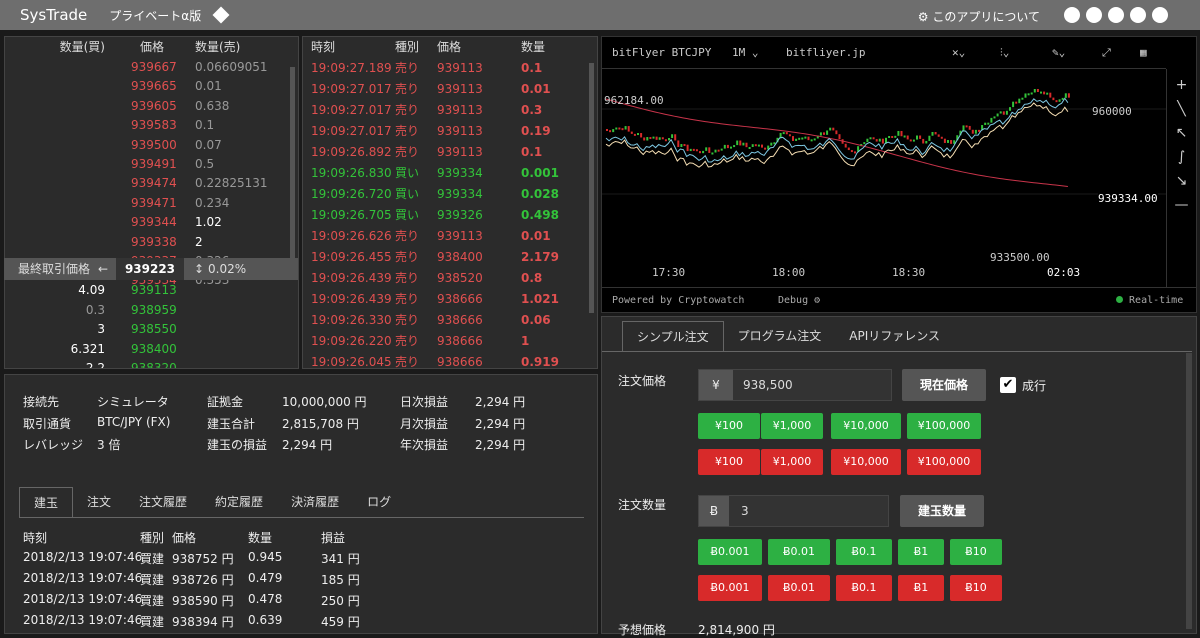 Image resolution: width=1200 pixels, height=638 pixels. Describe the element at coordinates (149, 242) in the screenshot. I see `ask-row: 939338 2` at that location.